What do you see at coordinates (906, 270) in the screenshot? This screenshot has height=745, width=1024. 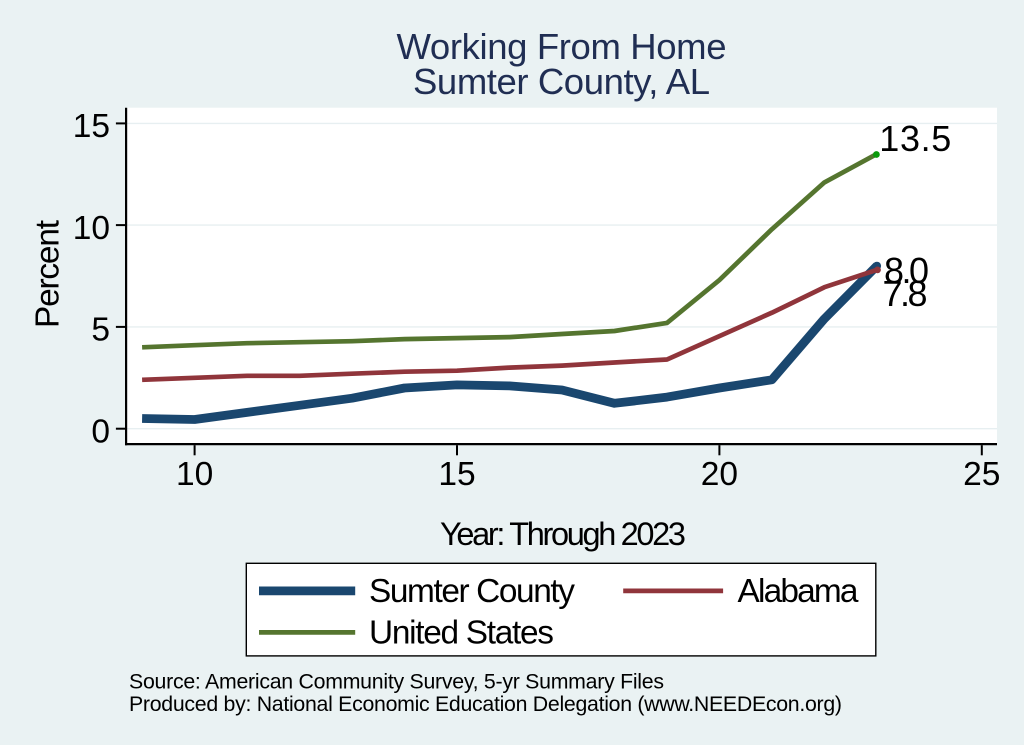 I see `svg-text: 8.0` at bounding box center [906, 270].